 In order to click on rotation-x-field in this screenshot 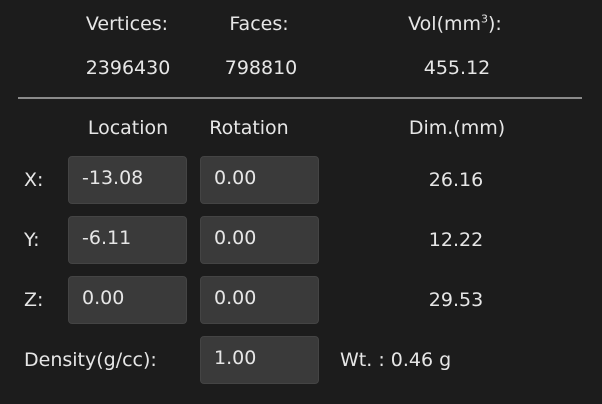, I will do `click(259, 180)`.